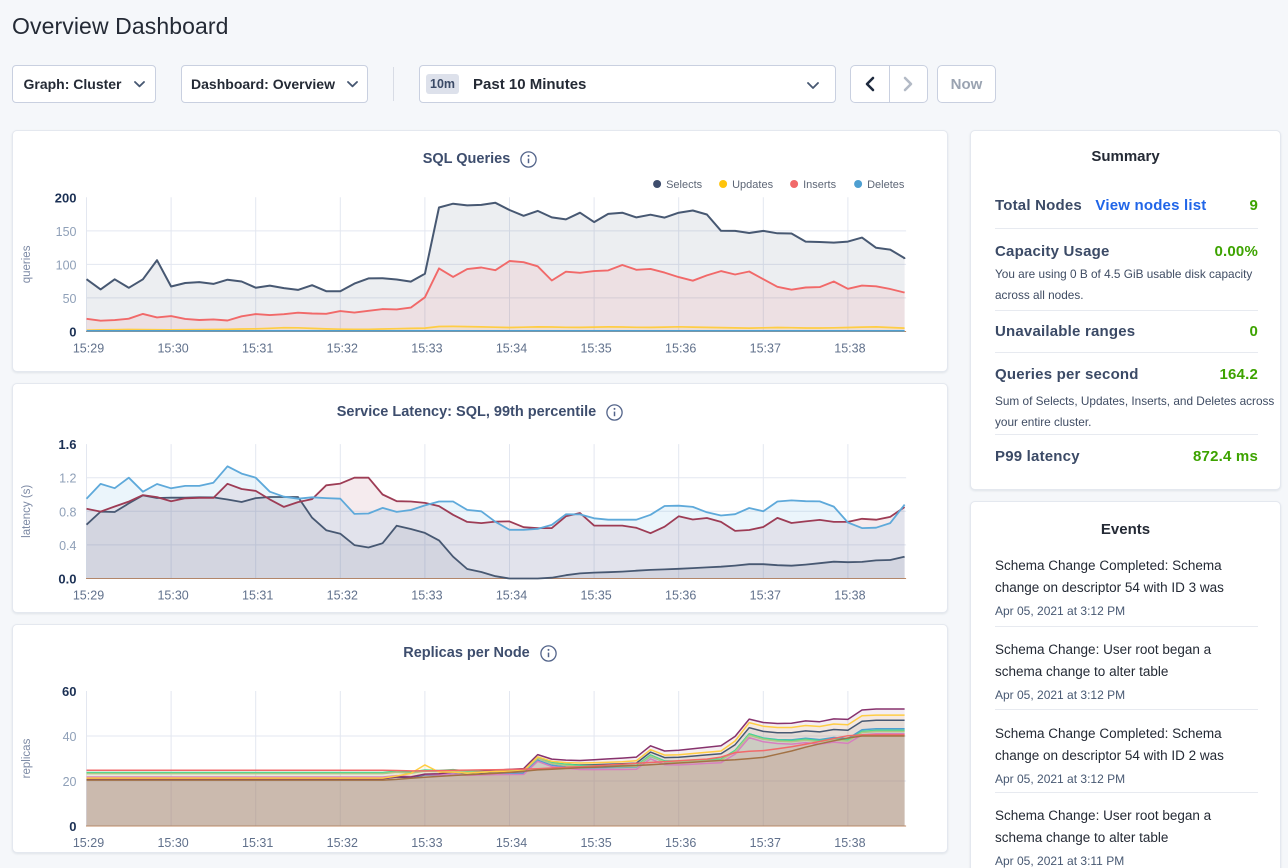 Image resolution: width=1288 pixels, height=868 pixels. What do you see at coordinates (67, 512) in the screenshot?
I see `svg-text: 0.8` at bounding box center [67, 512].